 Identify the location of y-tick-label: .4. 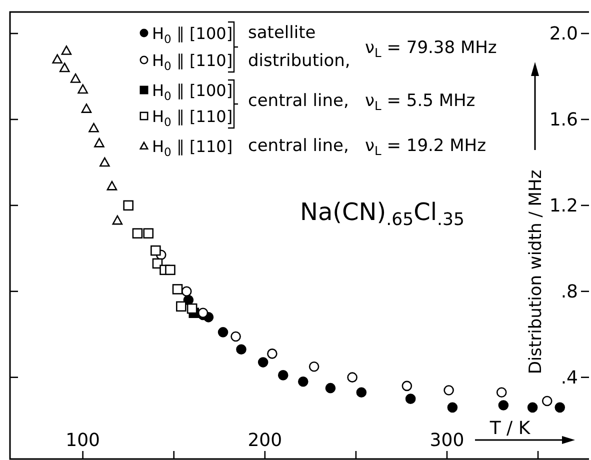
(569, 377).